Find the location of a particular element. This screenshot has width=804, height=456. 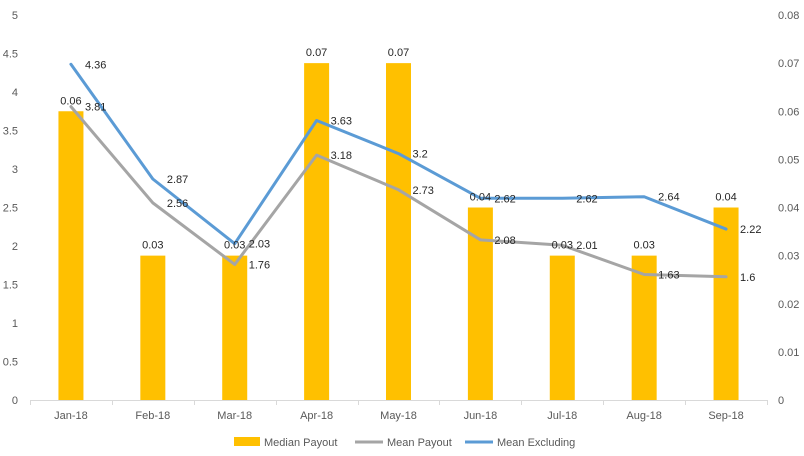

x-tick-label: Jun-18 is located at coordinates (481, 416).